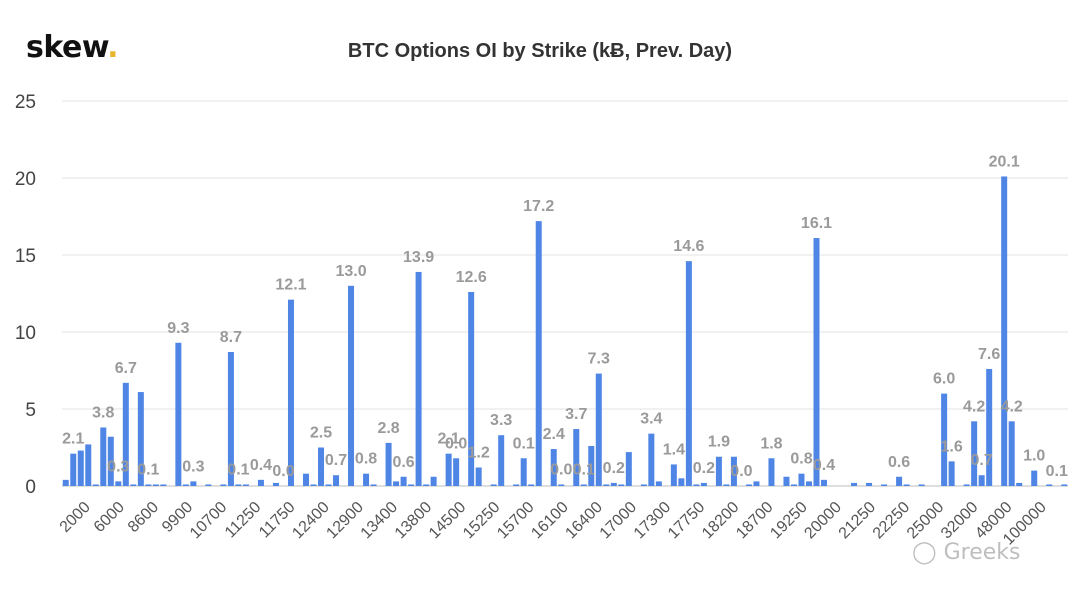 Image resolution: width=1080 pixels, height=603 pixels. I want to click on x-tick-label: 10700, so click(209, 521).